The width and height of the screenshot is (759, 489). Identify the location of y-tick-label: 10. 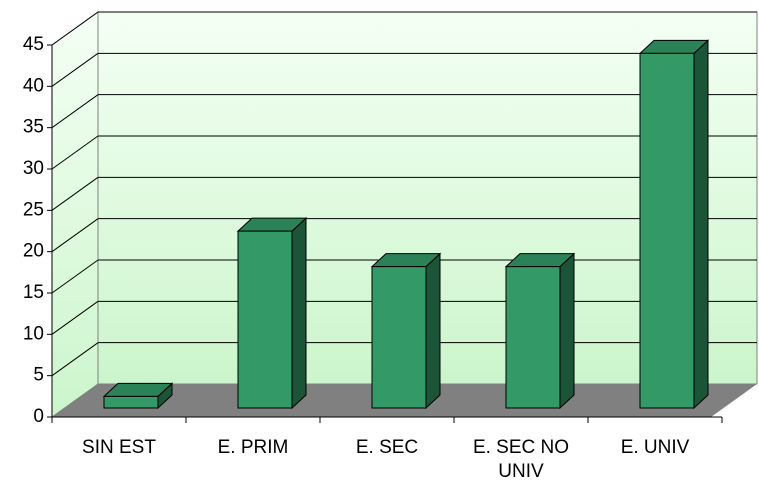
(33, 333).